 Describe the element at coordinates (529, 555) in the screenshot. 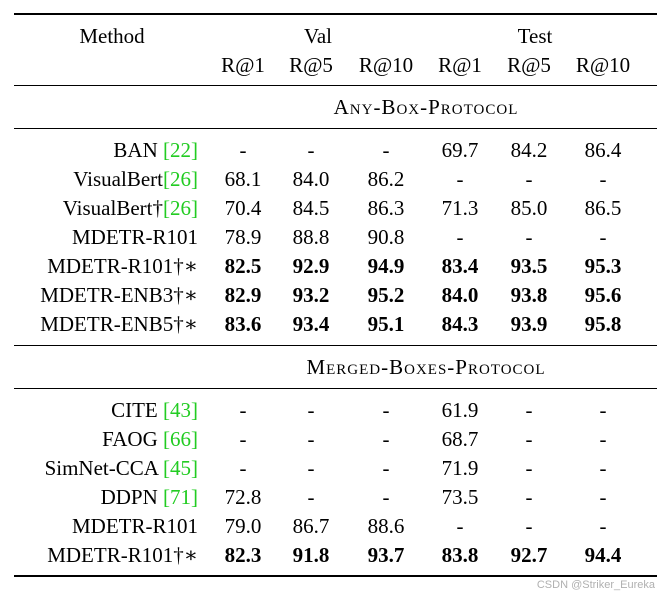

I see `table-cell: 92.7` at that location.